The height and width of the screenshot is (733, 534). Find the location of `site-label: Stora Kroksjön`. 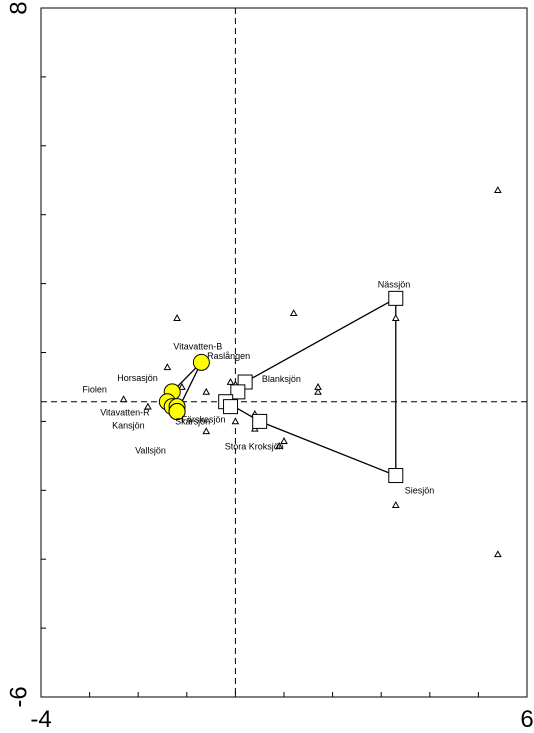

site-label: Stora Kroksjön is located at coordinates (254, 446).